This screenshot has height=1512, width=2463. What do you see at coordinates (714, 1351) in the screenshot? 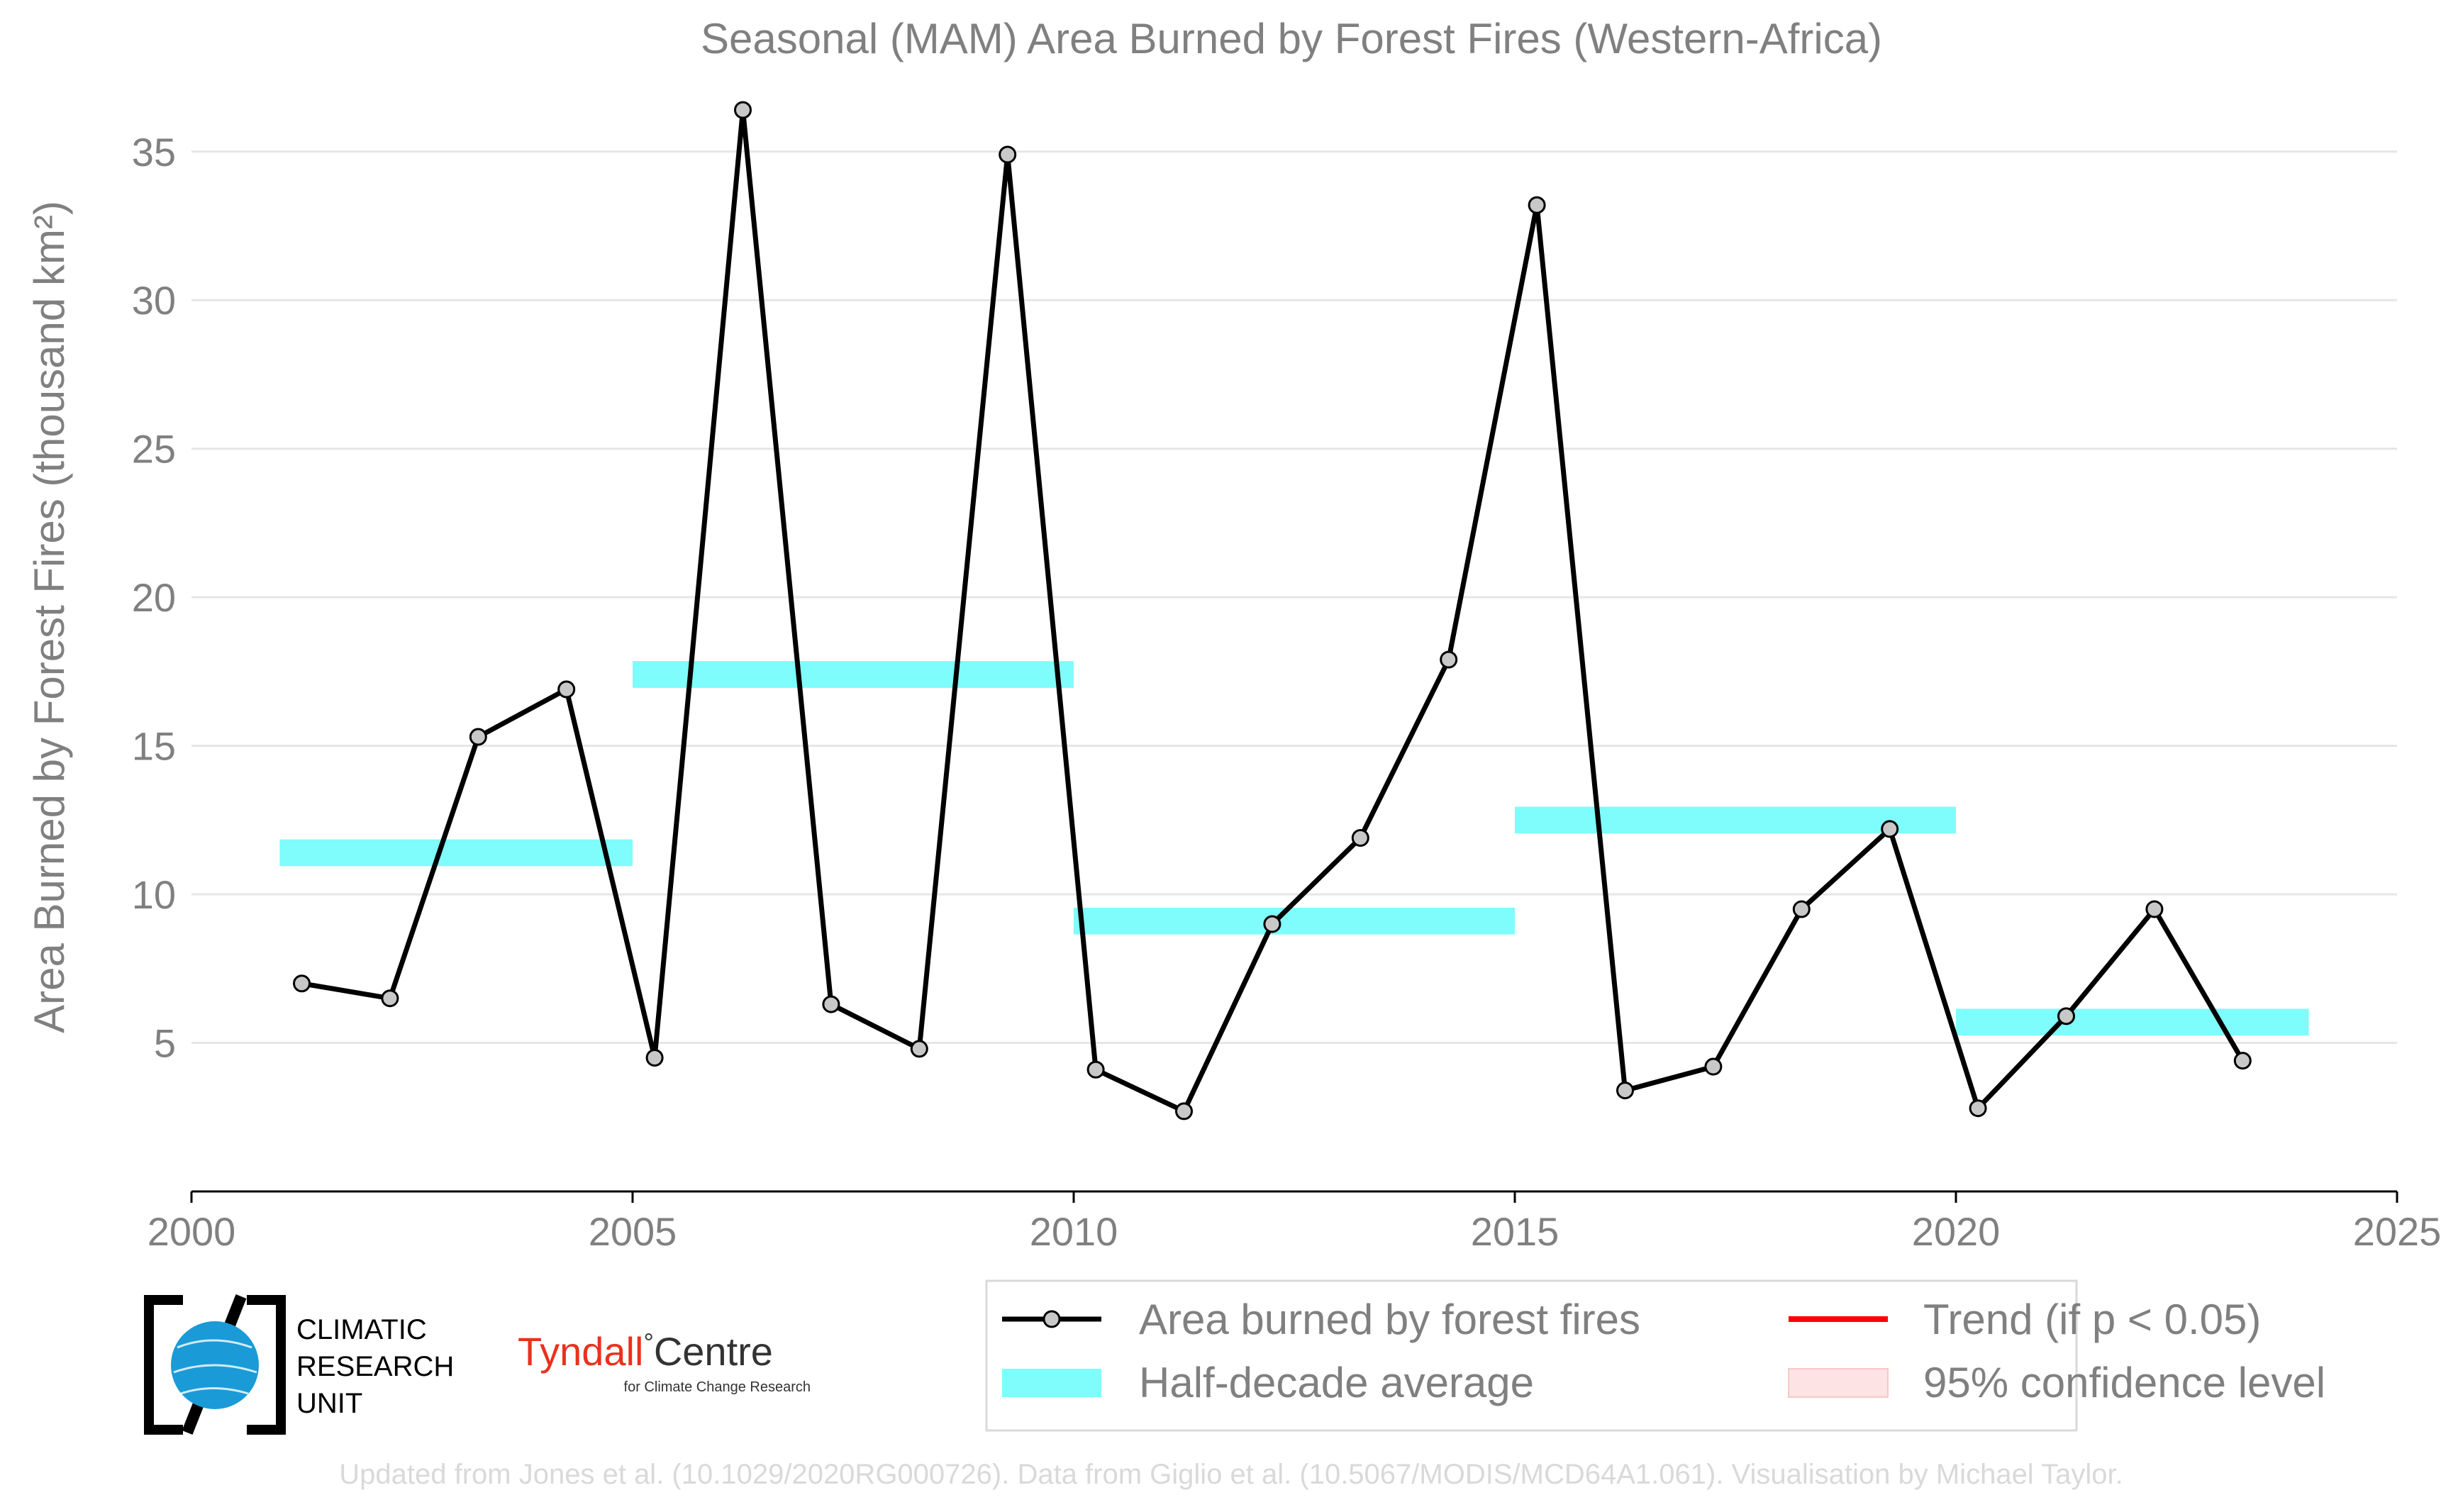
I see `tyndall-logo-text: Centre` at bounding box center [714, 1351].